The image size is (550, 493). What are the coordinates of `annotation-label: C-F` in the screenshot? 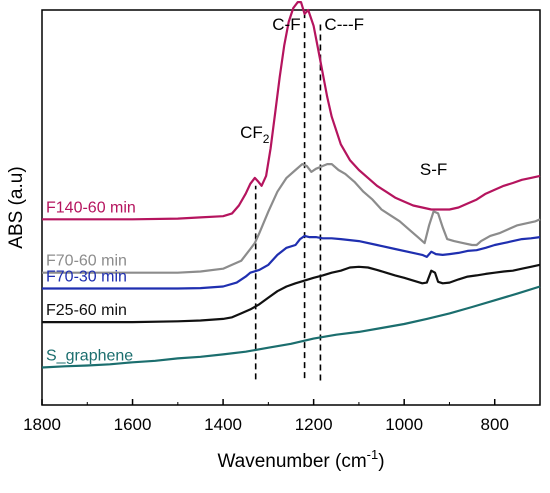 It's located at (286, 24).